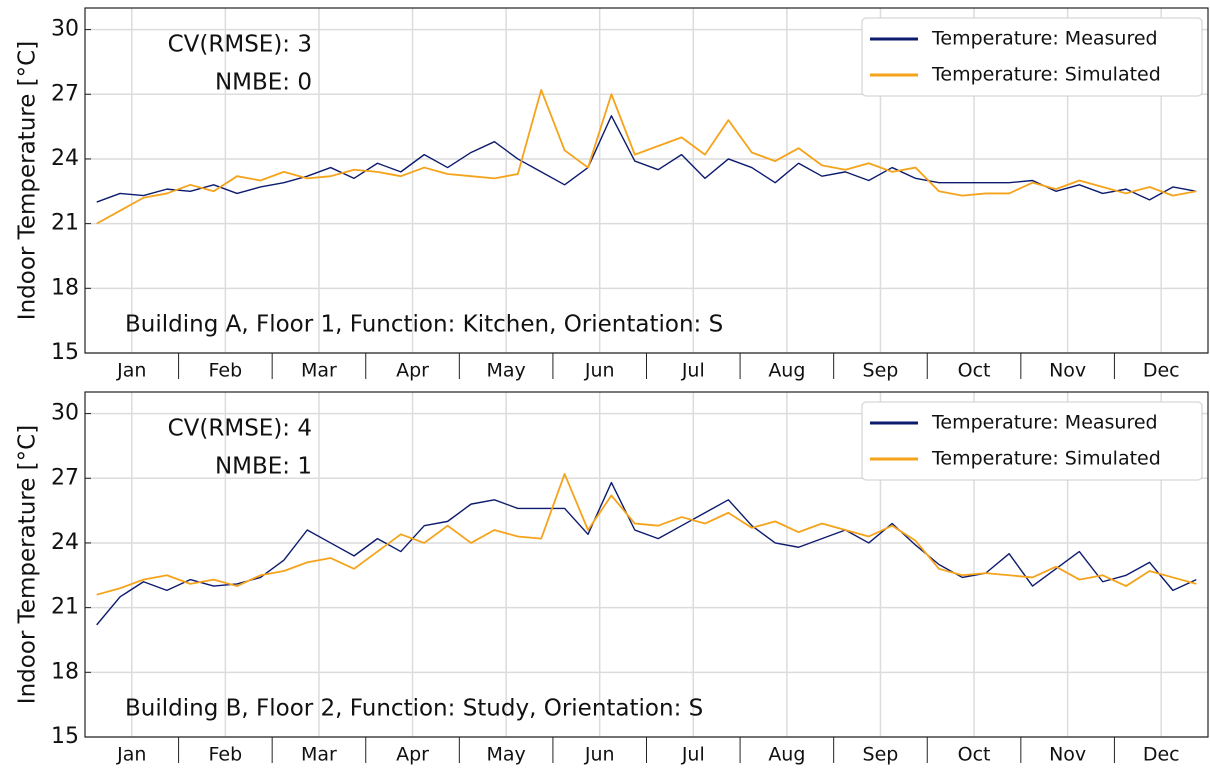 This screenshot has height=768, width=1210. Describe the element at coordinates (263, 467) in the screenshot. I see `annotation: NMBE: 1` at that location.